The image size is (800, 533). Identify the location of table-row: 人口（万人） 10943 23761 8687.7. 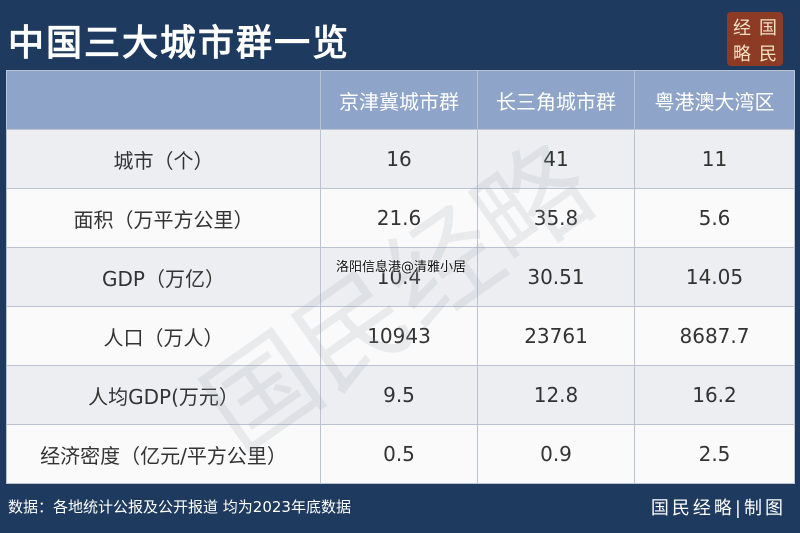
(400, 336).